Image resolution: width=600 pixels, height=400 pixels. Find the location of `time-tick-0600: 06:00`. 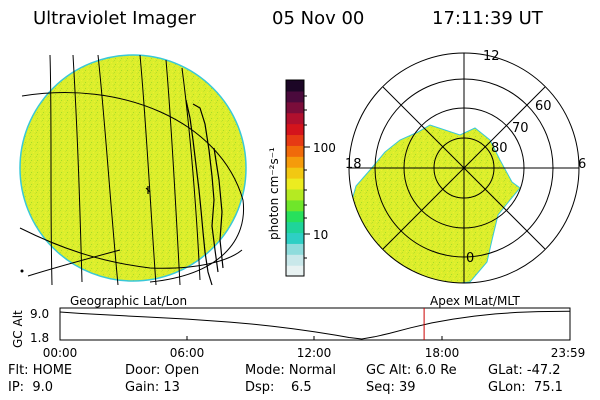

time-tick-0600: 06:00 is located at coordinates (187, 353).